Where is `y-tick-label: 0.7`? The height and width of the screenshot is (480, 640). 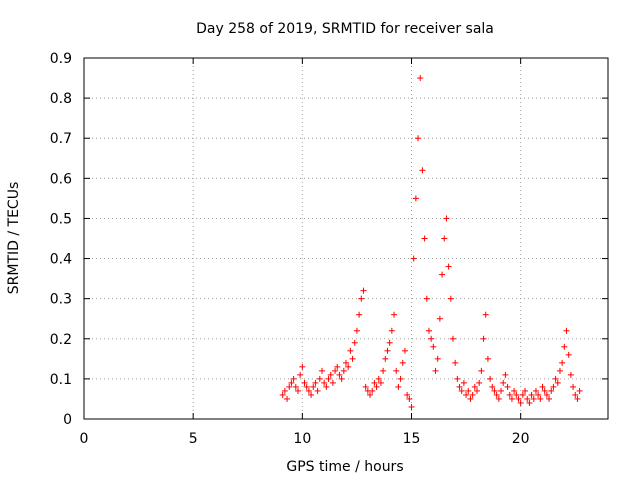 y-tick-label: 0.7 is located at coordinates (61, 139).